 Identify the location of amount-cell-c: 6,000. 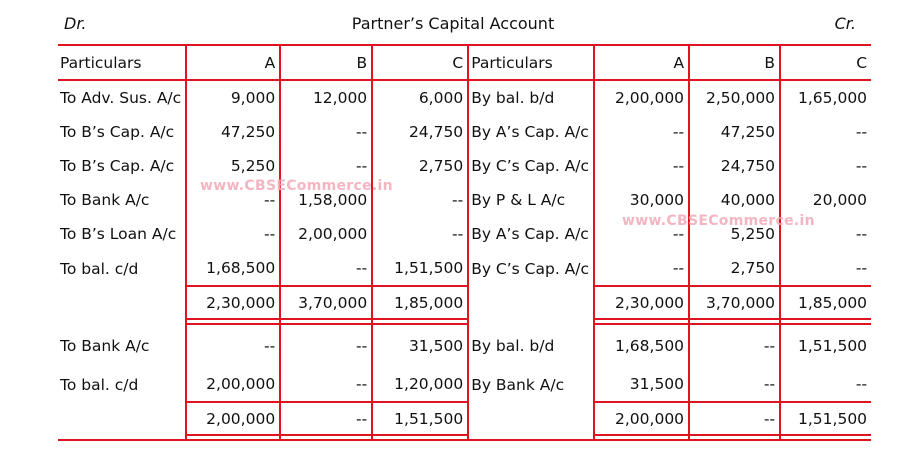
(420, 97).